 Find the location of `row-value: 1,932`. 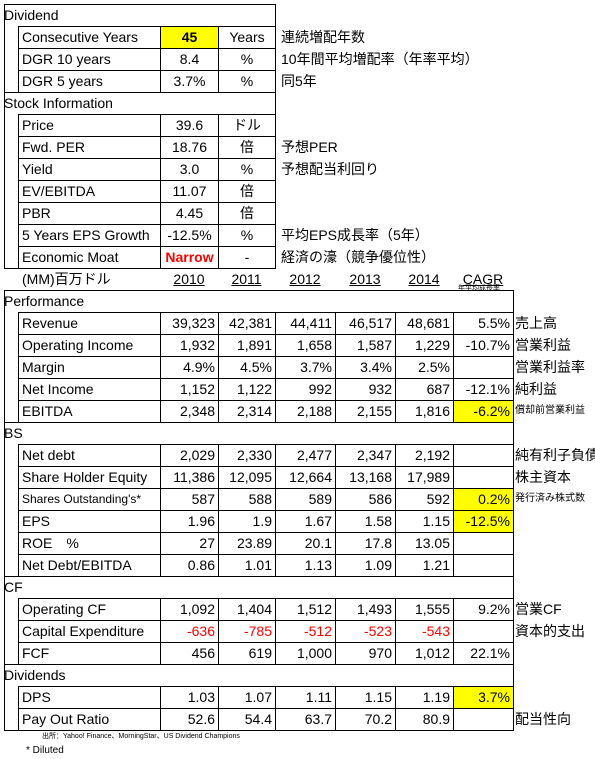

row-value: 1,932 is located at coordinates (189, 345).